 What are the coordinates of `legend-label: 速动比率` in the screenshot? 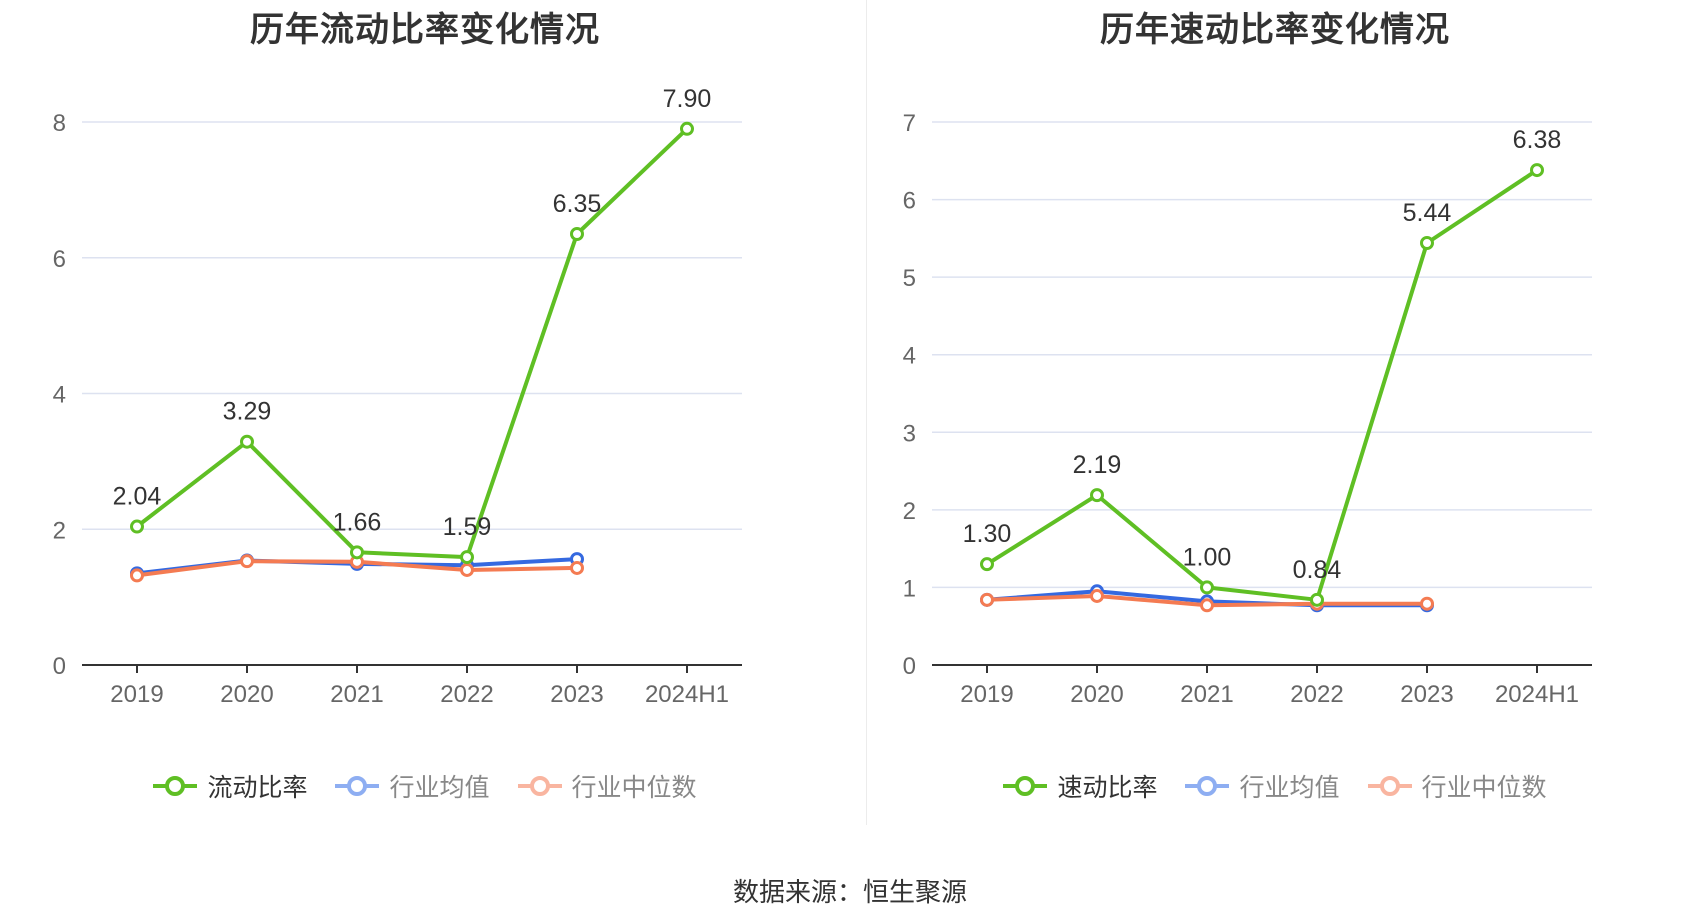 It's located at (1107, 787).